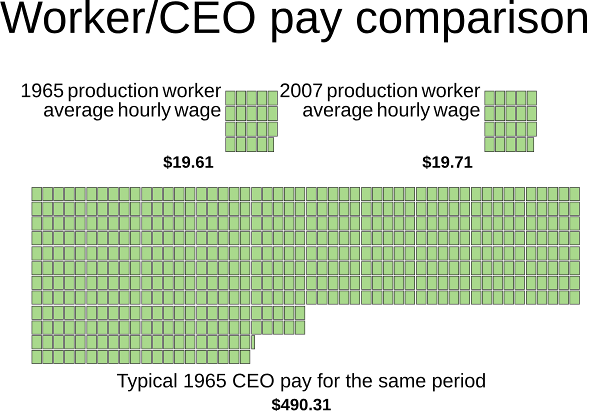 This screenshot has height=411, width=590. What do you see at coordinates (188, 162) in the screenshot?
I see `data-label: $19.61` at bounding box center [188, 162].